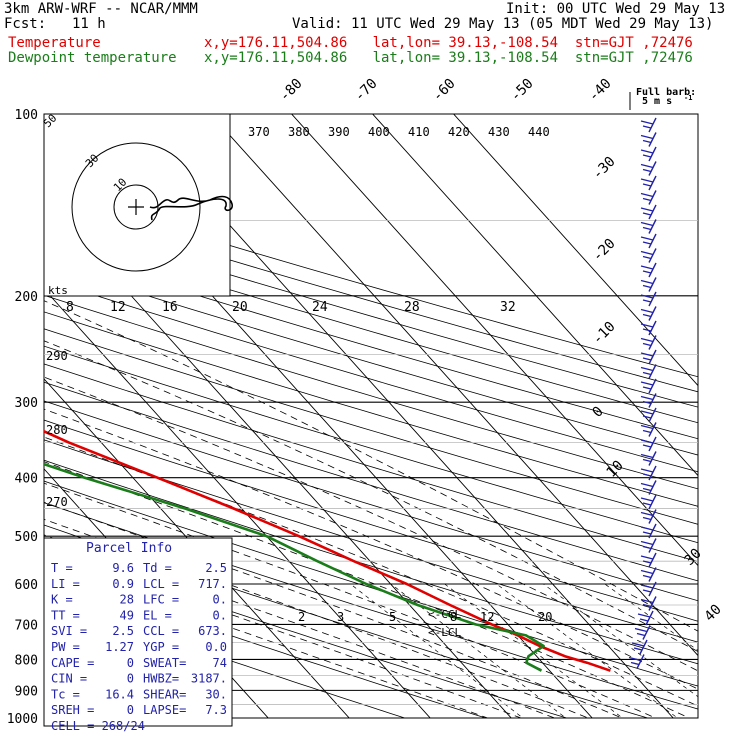  What do you see at coordinates (444, 614) in the screenshot?
I see `ccl-marker: <-CCL` at bounding box center [444, 614].